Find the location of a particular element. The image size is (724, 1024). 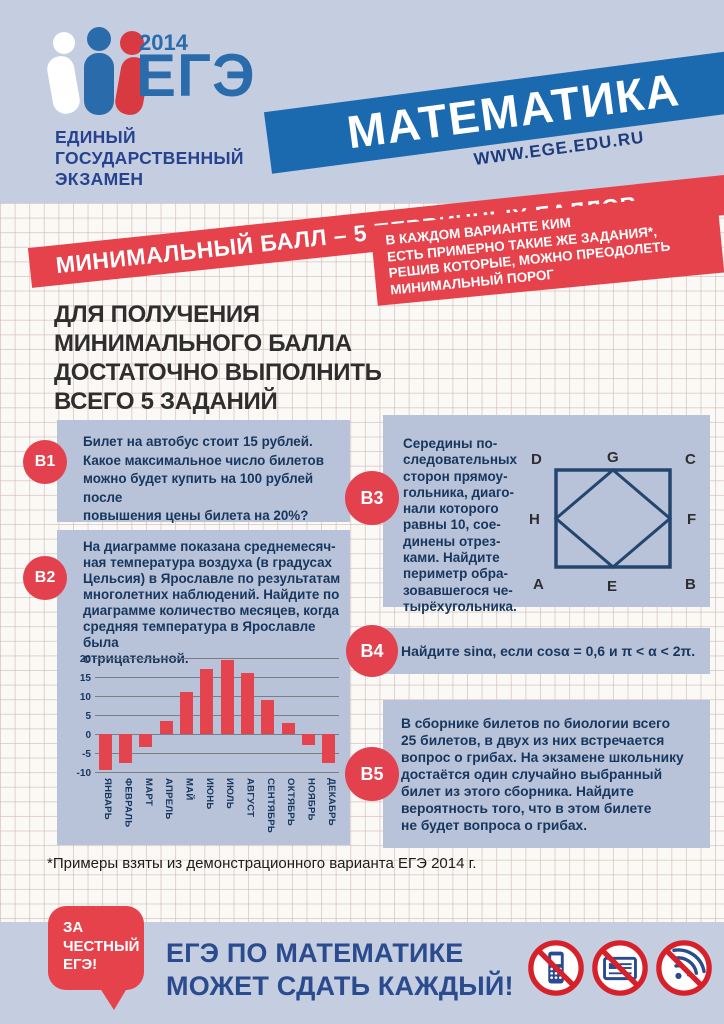

label-E: E is located at coordinates (612, 586).